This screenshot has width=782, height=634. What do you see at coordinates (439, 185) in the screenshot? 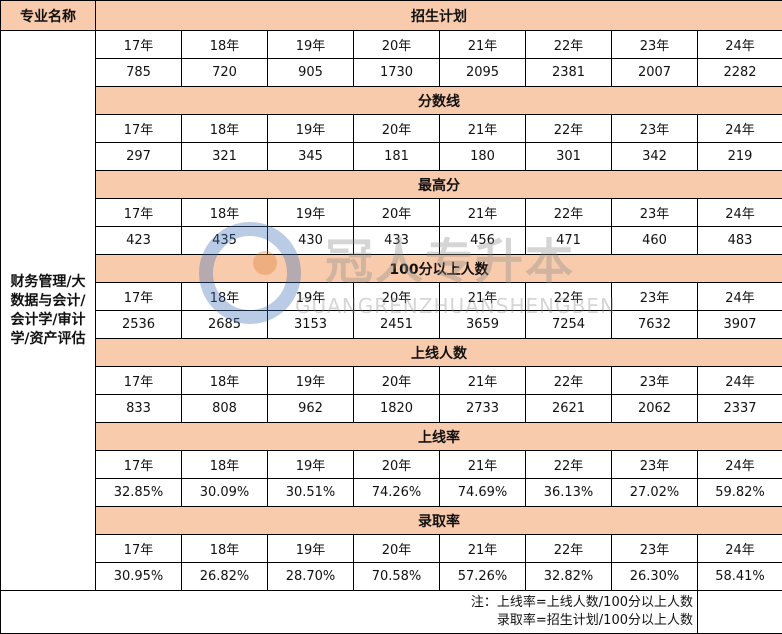
I see `section-title: 最高分` at bounding box center [439, 185].